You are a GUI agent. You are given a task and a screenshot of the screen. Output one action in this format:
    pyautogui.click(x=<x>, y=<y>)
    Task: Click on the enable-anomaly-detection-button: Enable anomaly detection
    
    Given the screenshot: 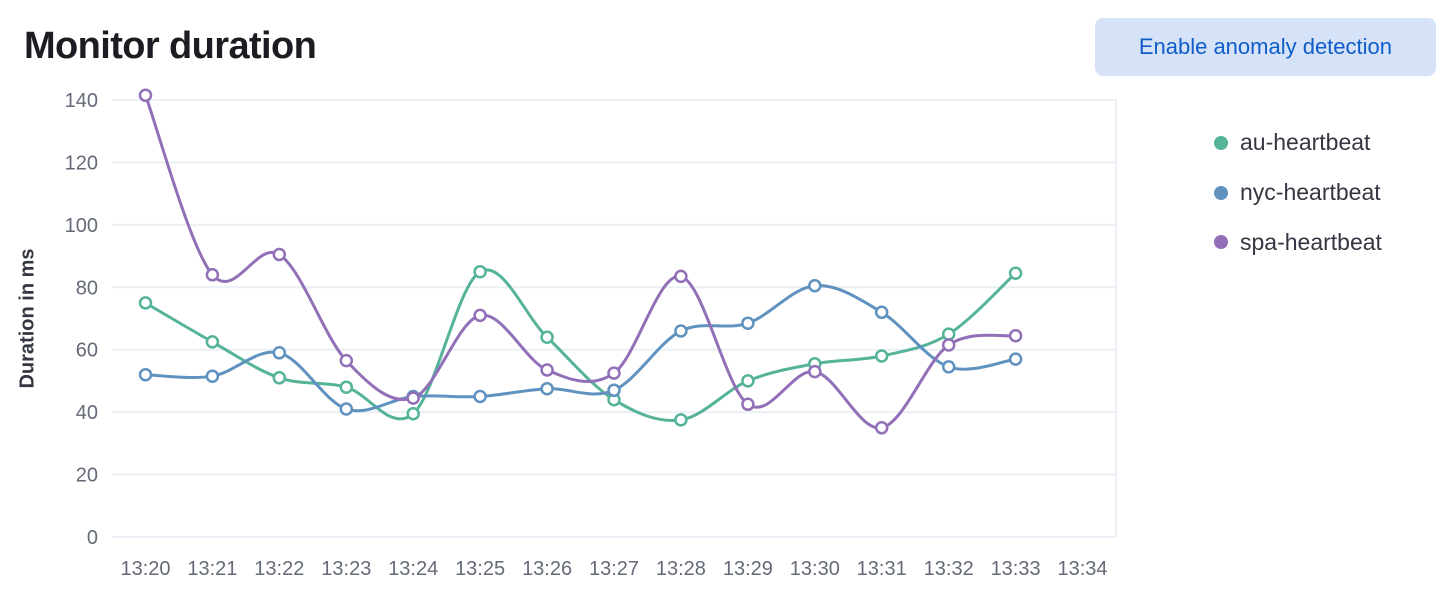 What is the action you would take?
    pyautogui.click(x=1265, y=47)
    